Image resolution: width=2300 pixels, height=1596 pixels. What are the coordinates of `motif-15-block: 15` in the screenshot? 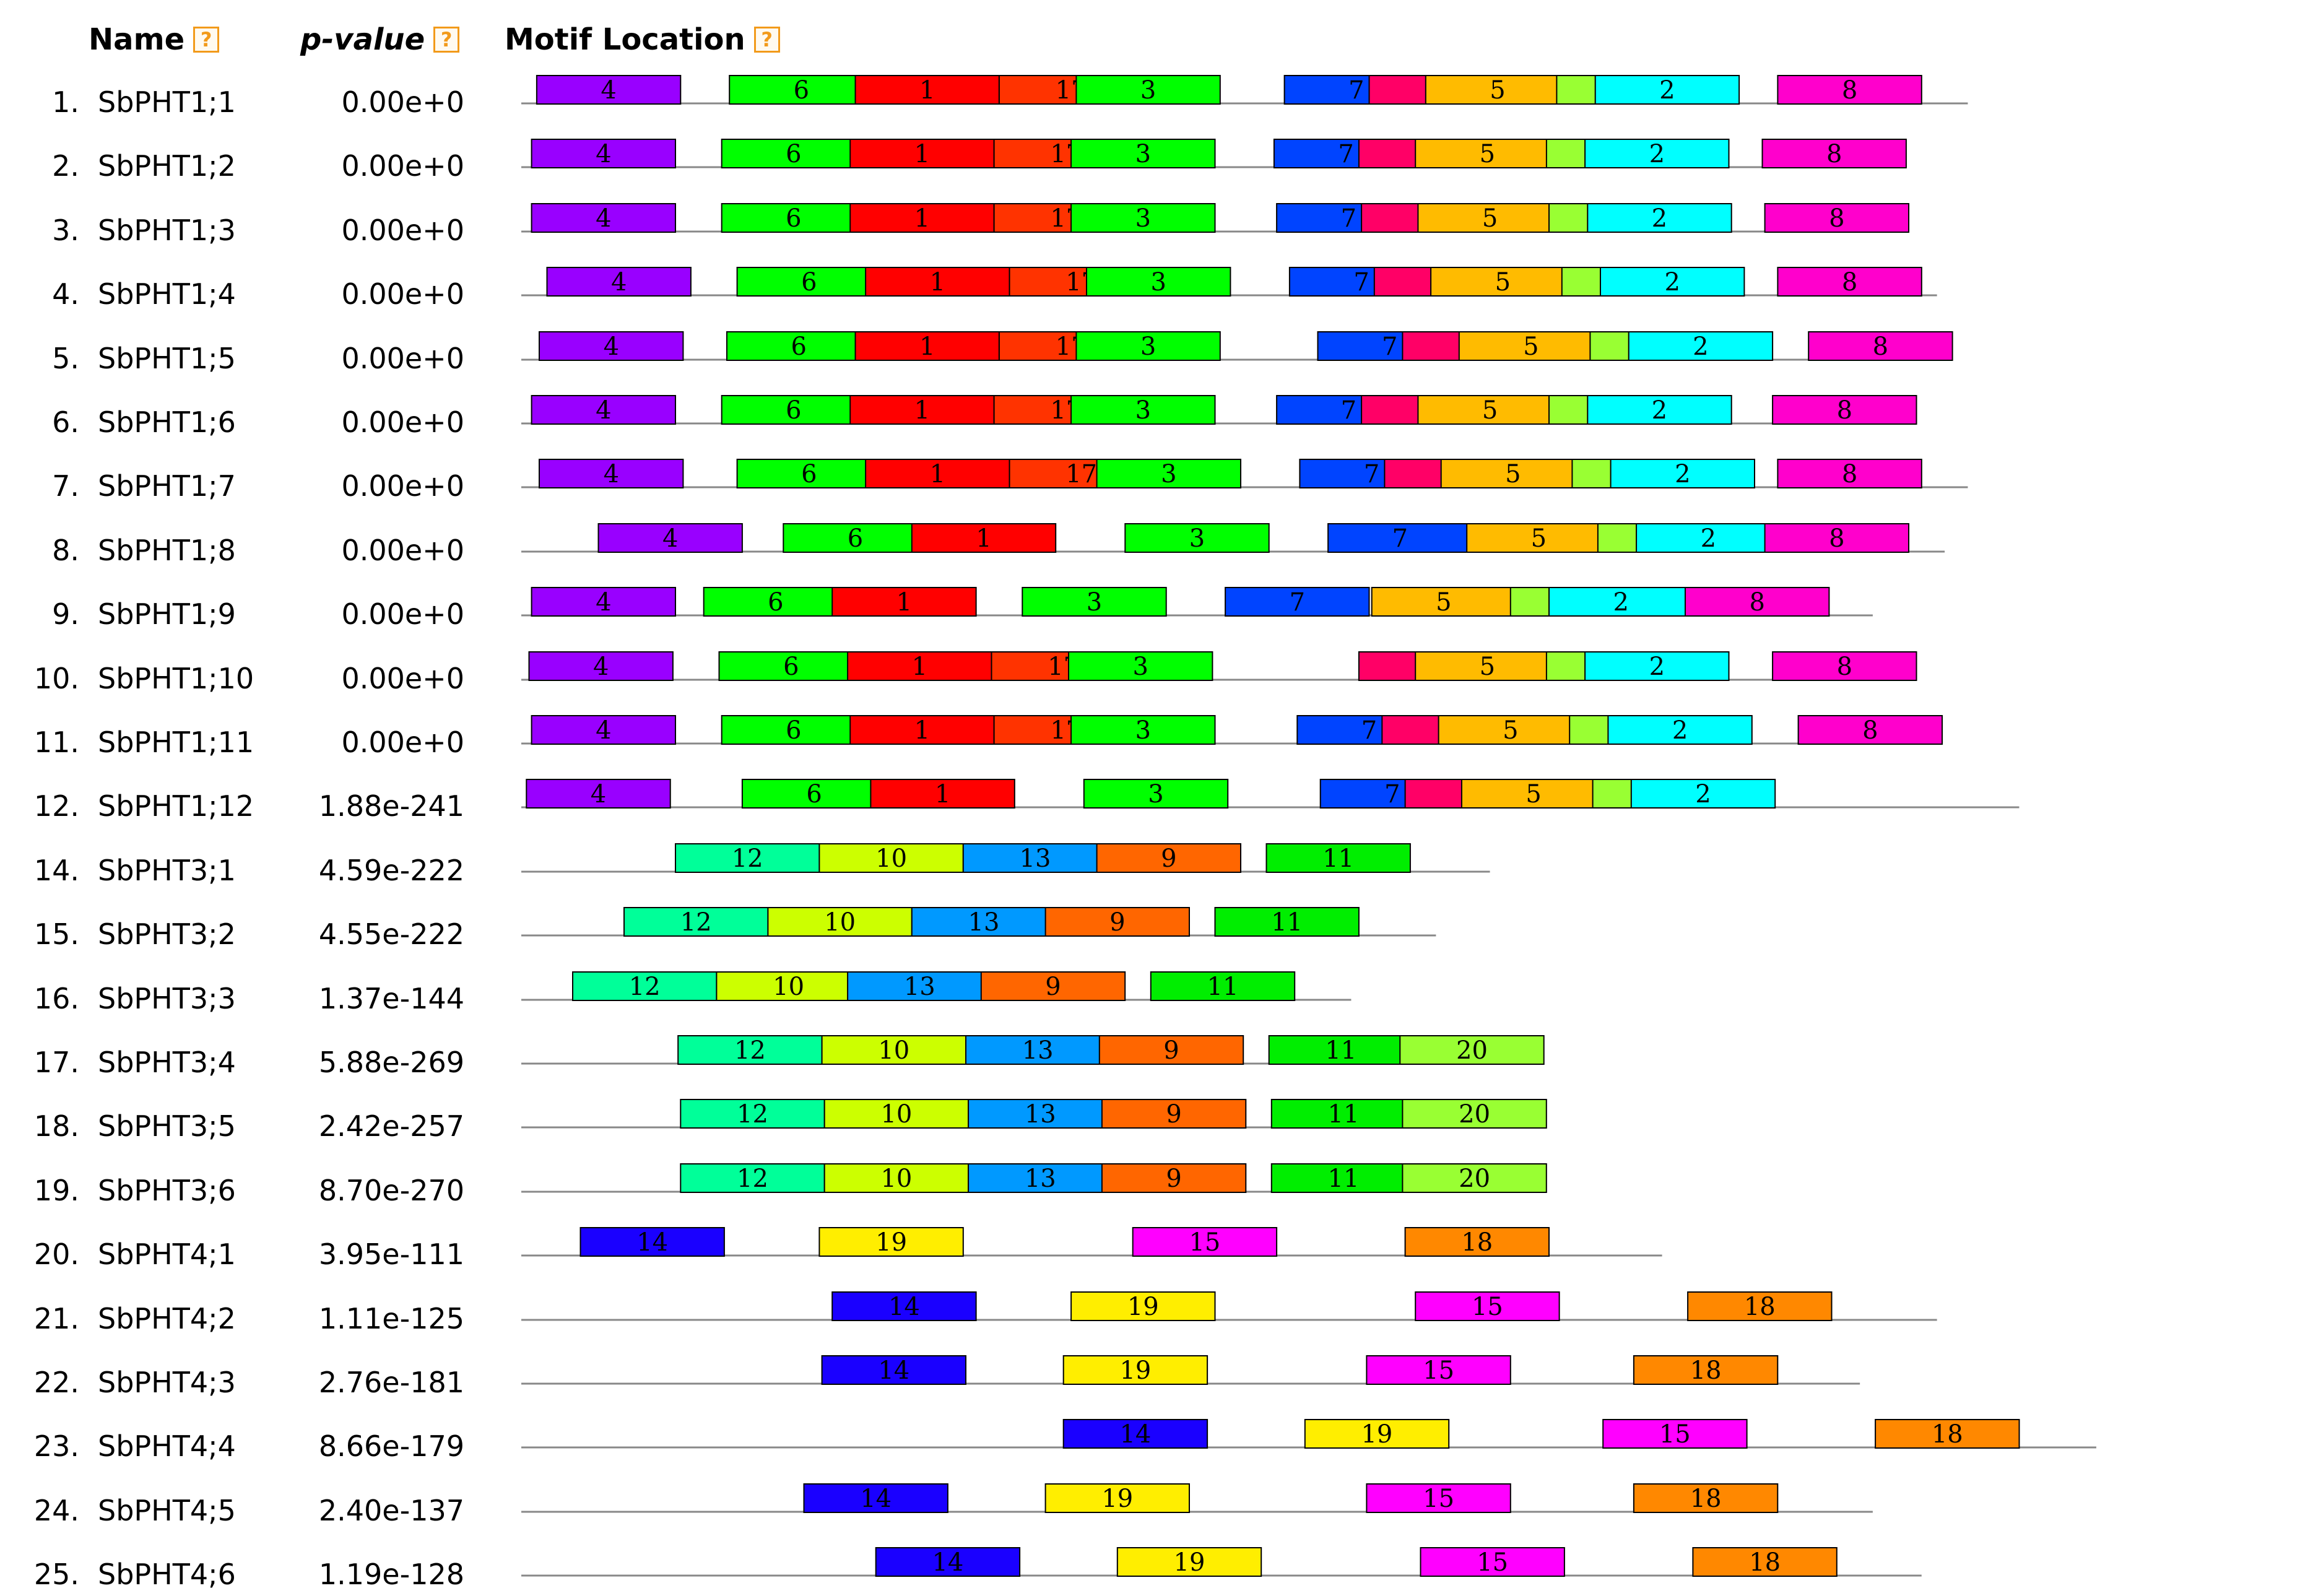 It's located at (1492, 1562).